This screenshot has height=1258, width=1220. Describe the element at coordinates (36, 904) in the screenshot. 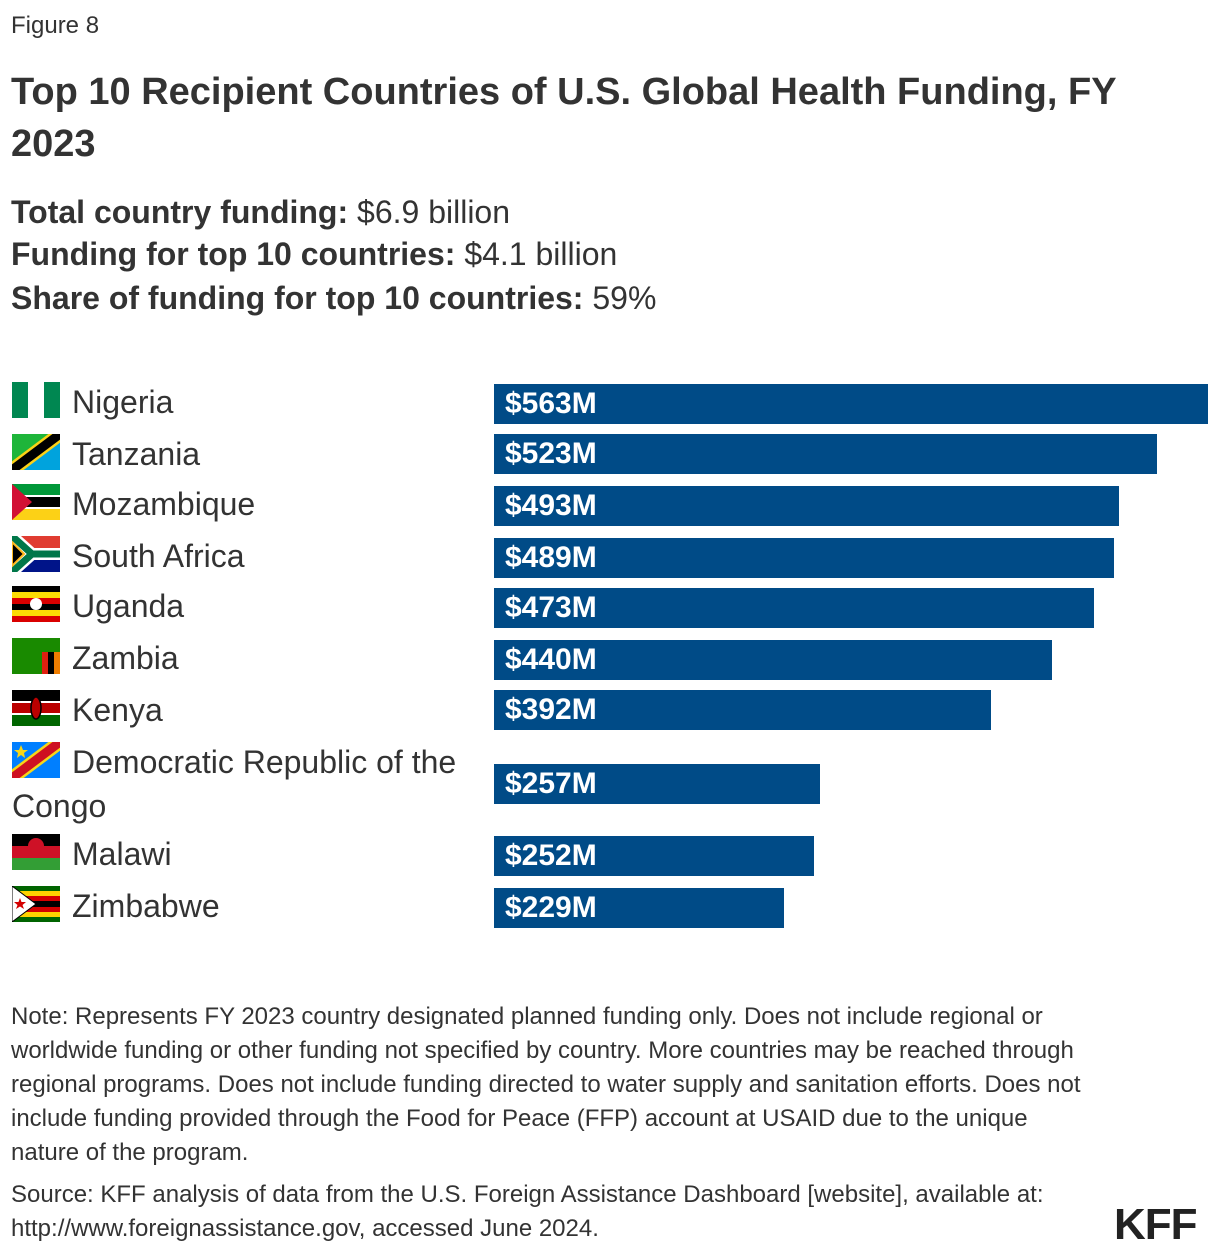

I see `zimbabwe-flag-icon` at that location.